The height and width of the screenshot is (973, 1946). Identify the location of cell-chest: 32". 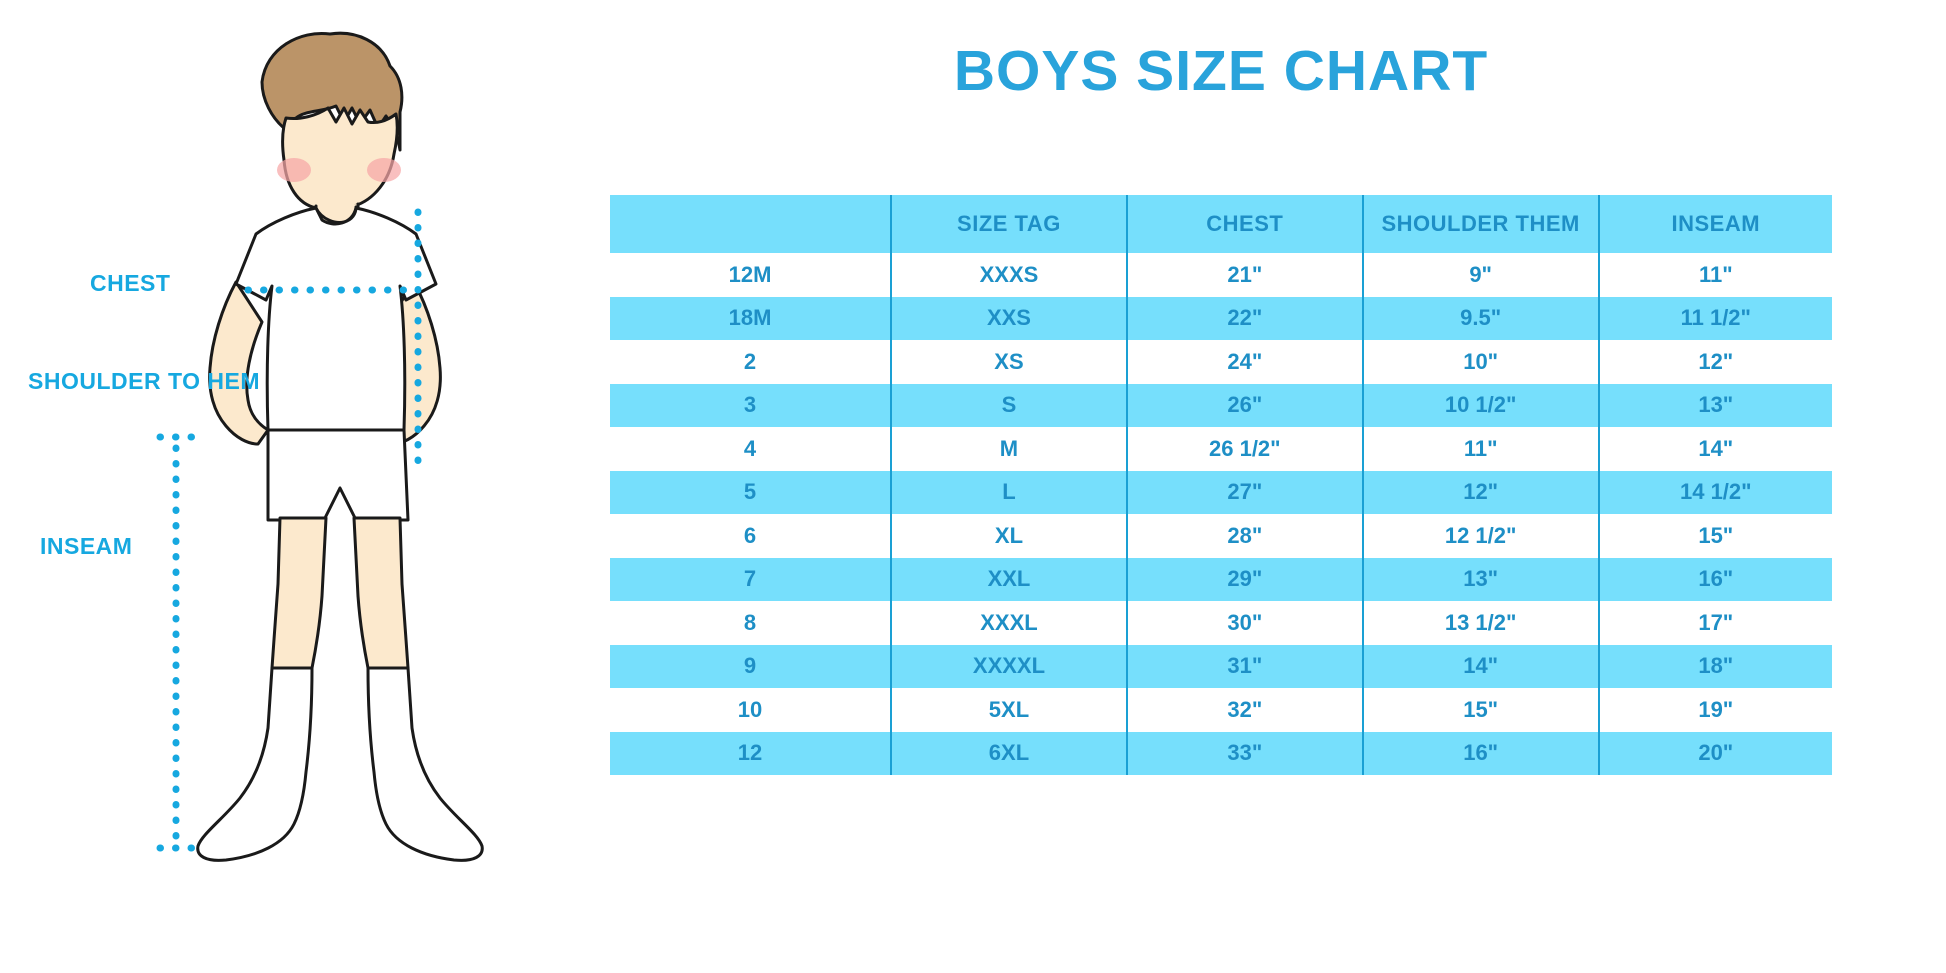
(1245, 710).